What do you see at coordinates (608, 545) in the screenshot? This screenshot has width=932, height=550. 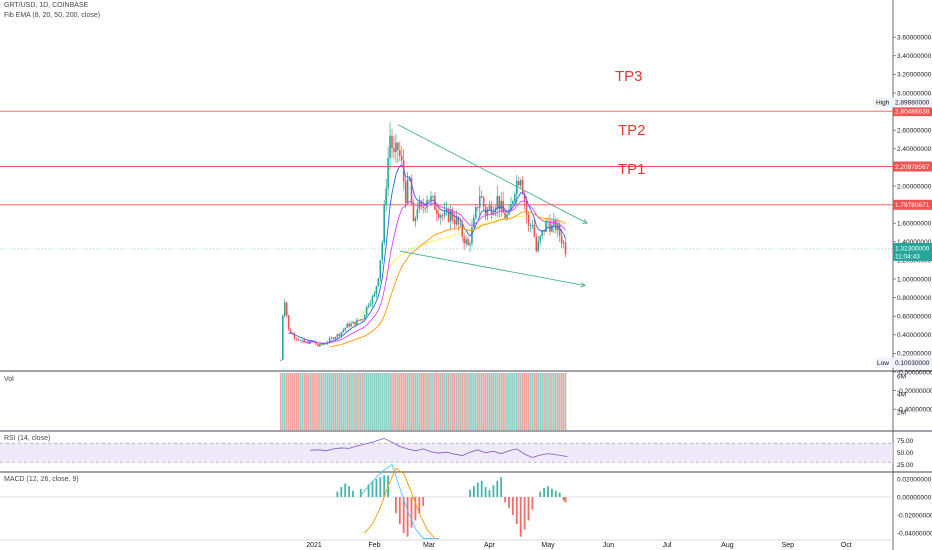 I see `time-tick-label: Jun` at bounding box center [608, 545].